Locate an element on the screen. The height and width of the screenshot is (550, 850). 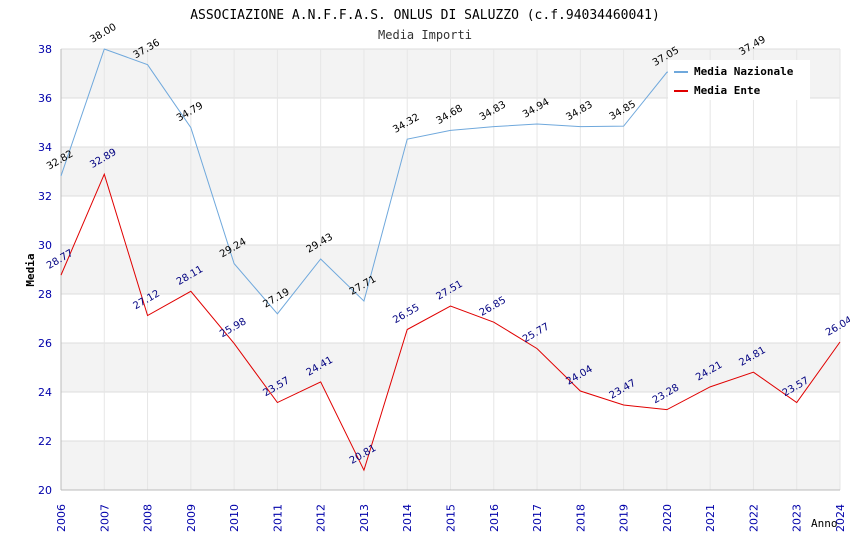
x-tick-label: 2019 is located at coordinates (624, 518).